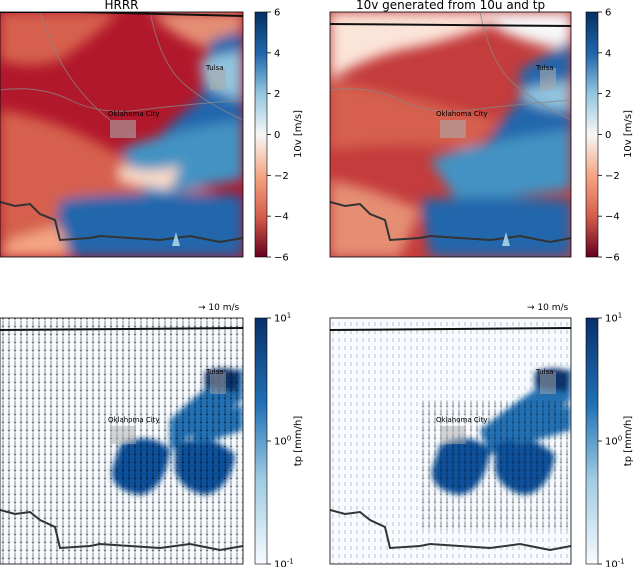 This screenshot has width=640, height=567. What do you see at coordinates (121, 6) in the screenshot?
I see `panel-title: HRRR` at bounding box center [121, 6].